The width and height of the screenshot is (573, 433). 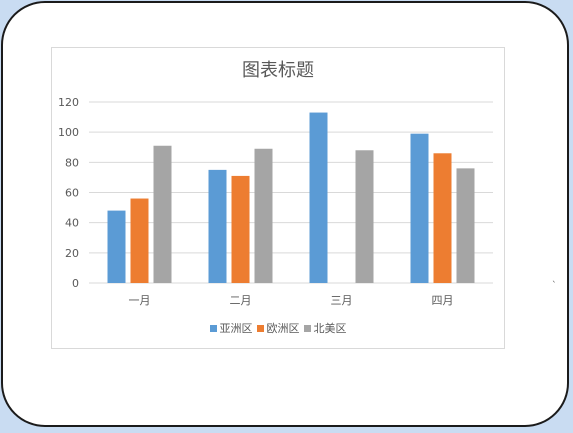 I want to click on y-tick-label: 120, so click(x=68, y=102).